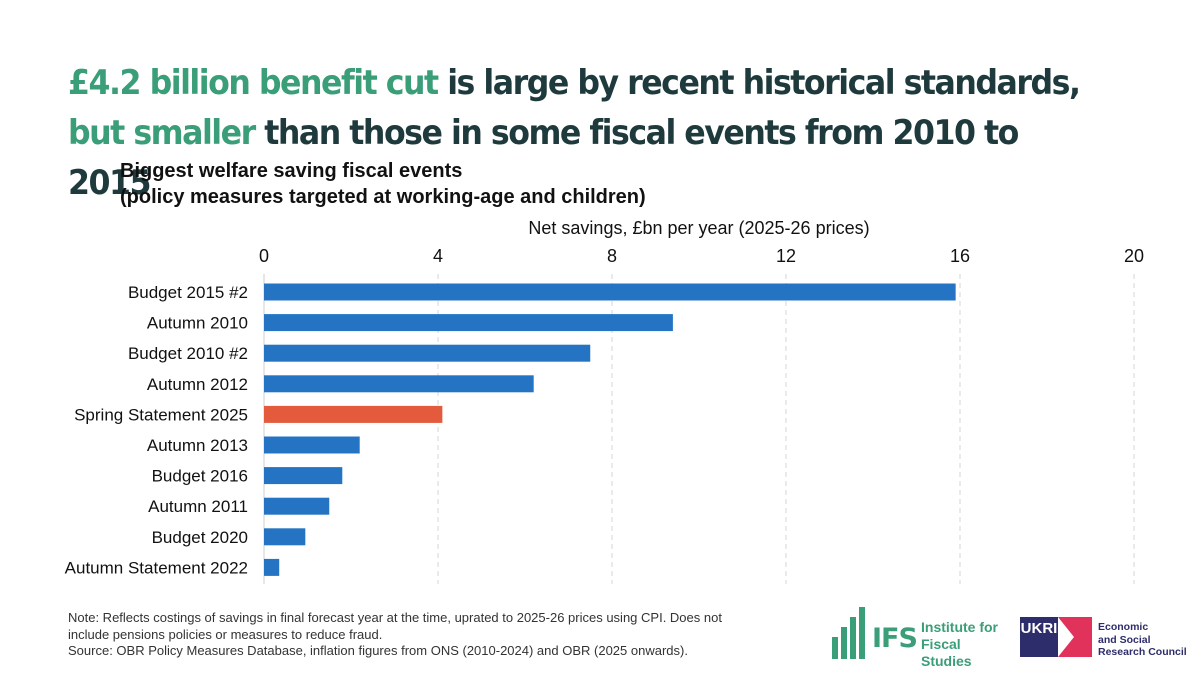 The width and height of the screenshot is (1200, 675). I want to click on esrc-line-1: Economic, so click(1123, 627).